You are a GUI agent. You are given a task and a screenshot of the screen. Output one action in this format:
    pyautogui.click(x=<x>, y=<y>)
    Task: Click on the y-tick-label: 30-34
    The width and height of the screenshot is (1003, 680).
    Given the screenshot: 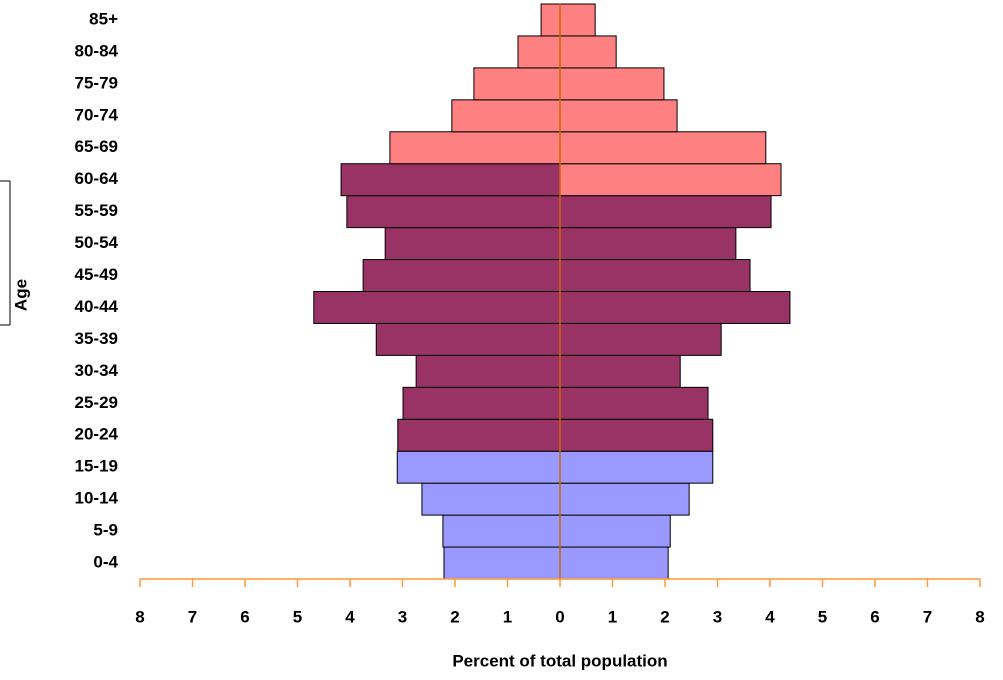 What is the action you would take?
    pyautogui.click(x=97, y=370)
    